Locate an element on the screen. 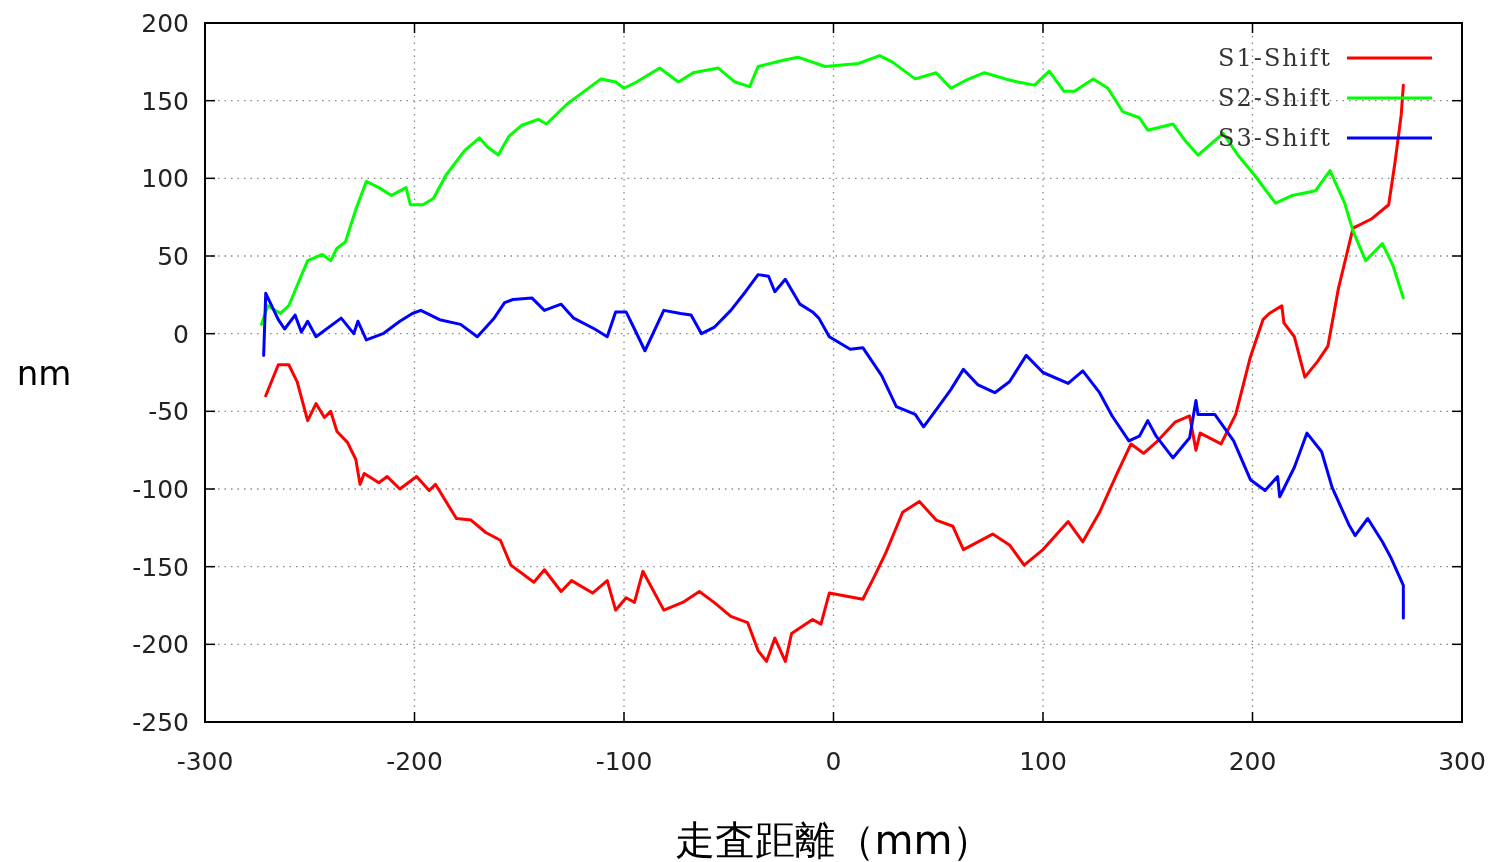 This screenshot has height=862, width=1494. y-tick-label: -50 is located at coordinates (168, 412).